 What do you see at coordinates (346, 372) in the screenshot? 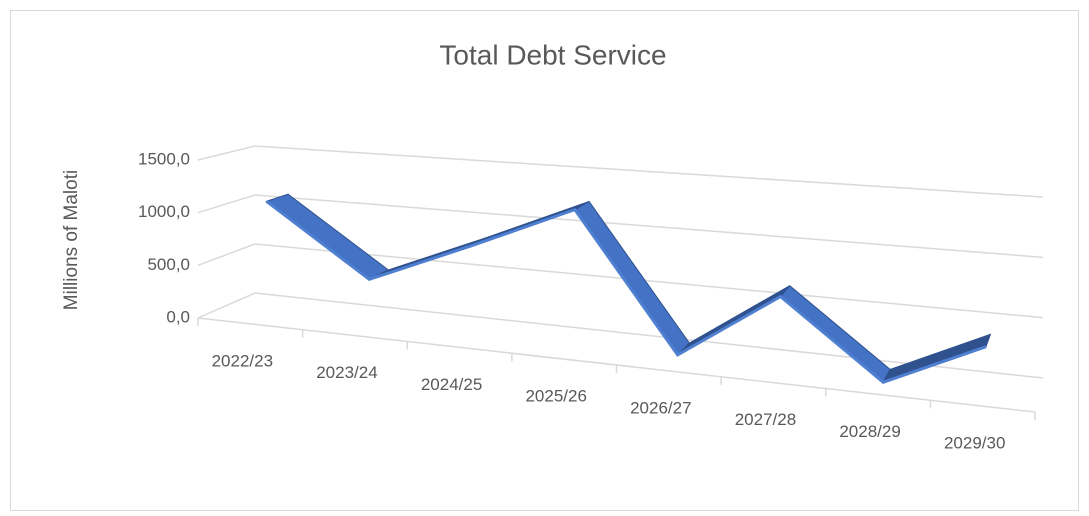
I see `x-tick-label: 2023/24` at bounding box center [346, 372].